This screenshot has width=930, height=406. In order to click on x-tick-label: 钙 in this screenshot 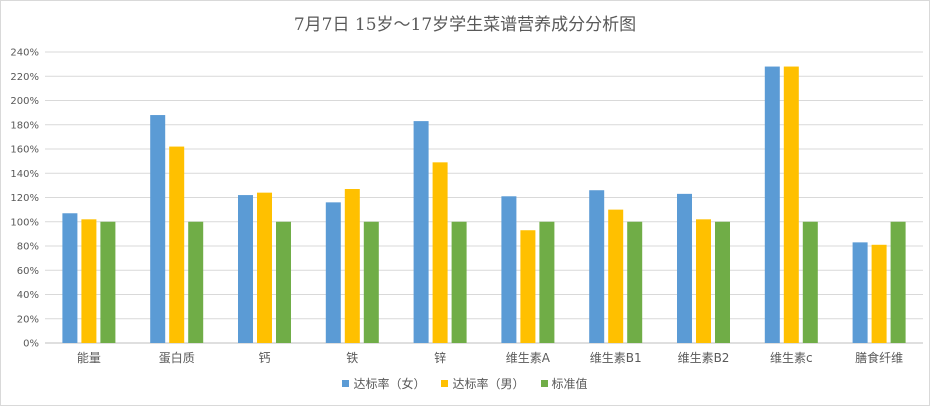, I will do `click(264, 358)`.